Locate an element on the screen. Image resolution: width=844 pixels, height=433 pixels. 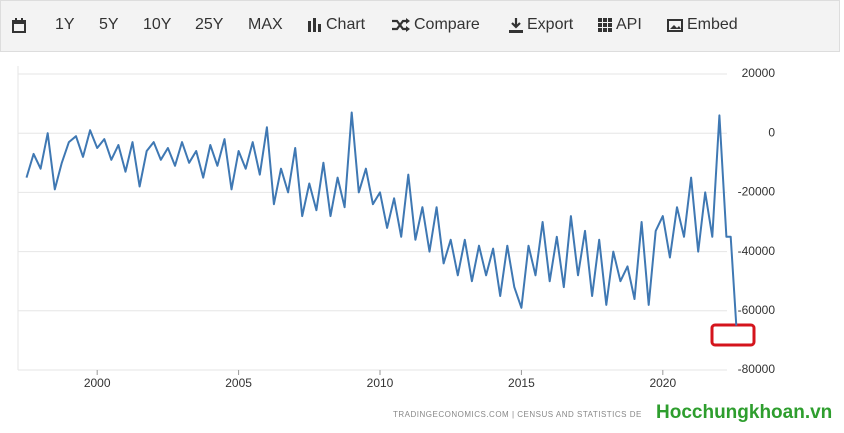
embed-button: Embed is located at coordinates (702, 25).